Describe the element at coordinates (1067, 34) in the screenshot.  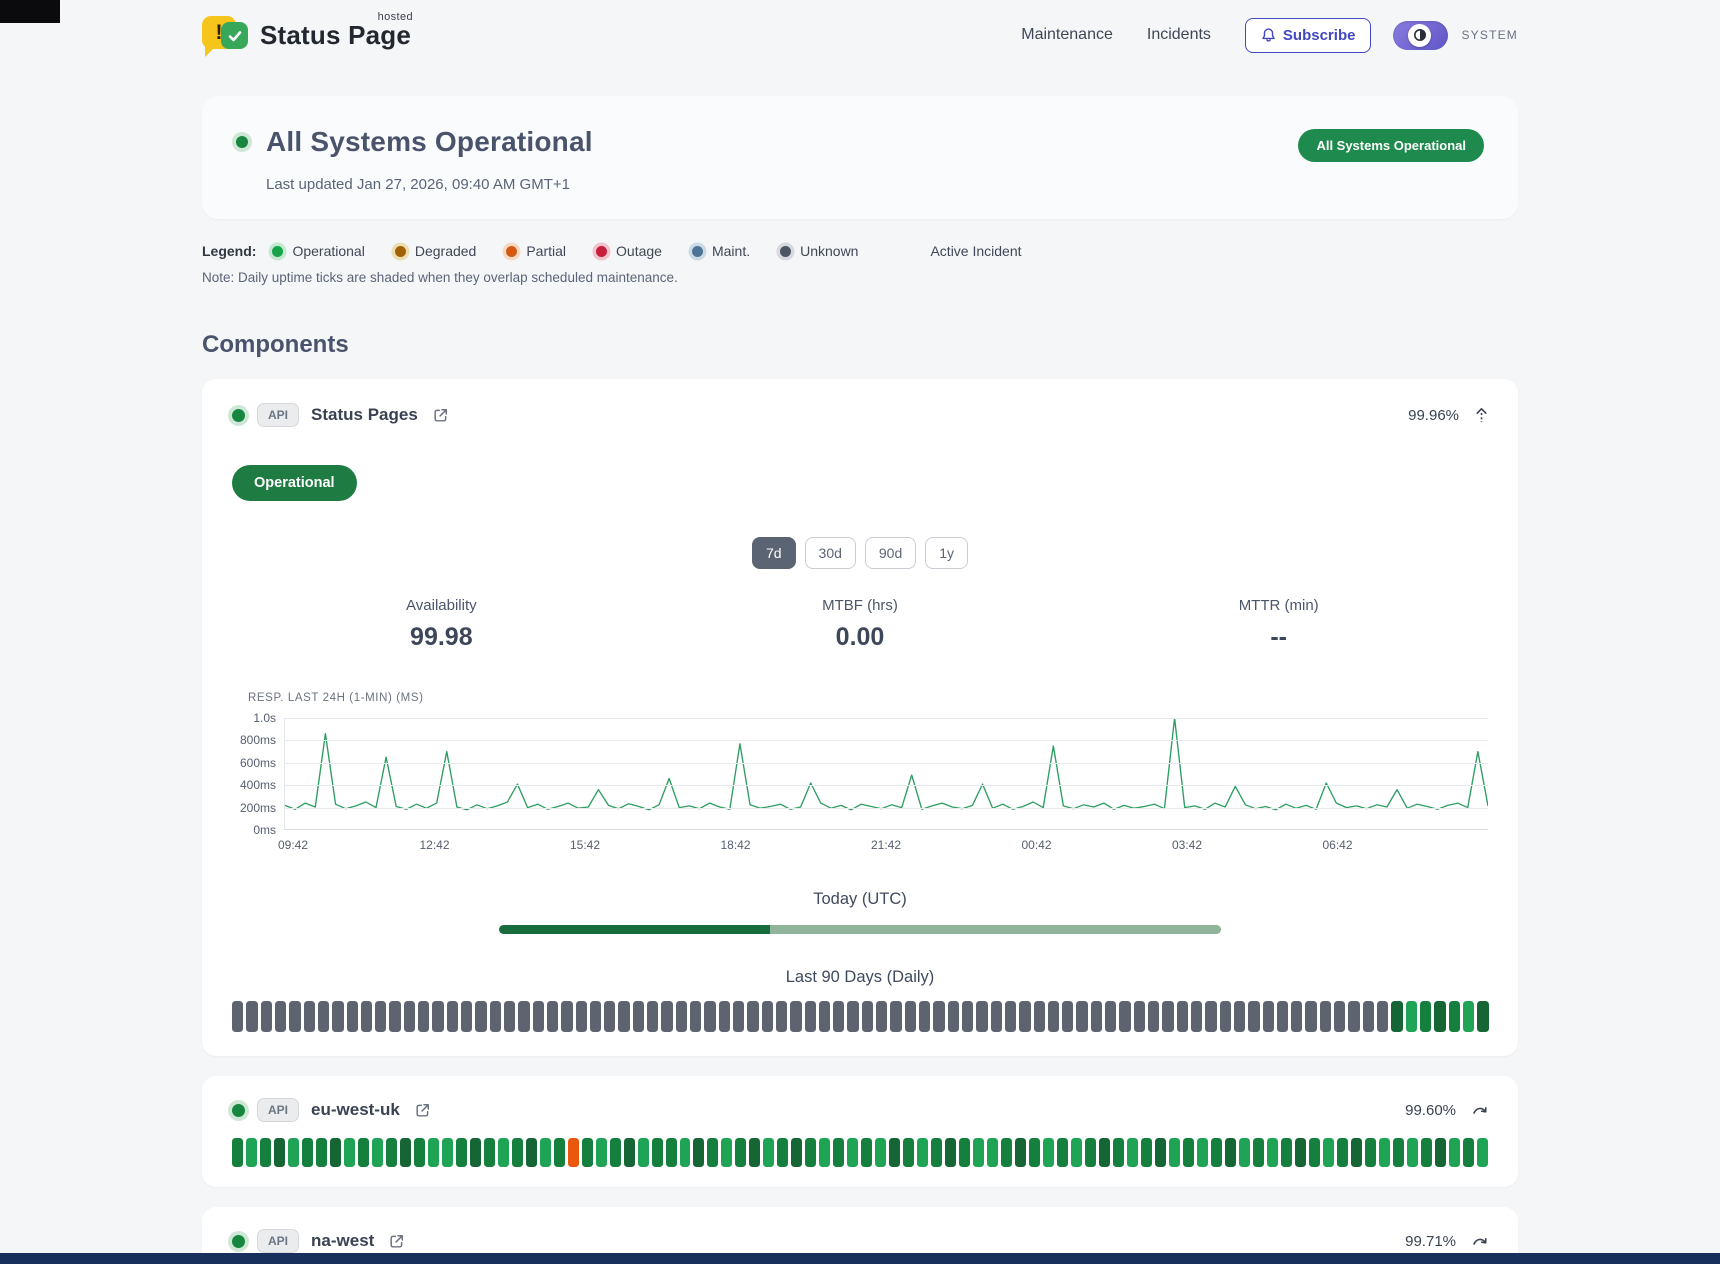
I see `nav-maintenance: Maintenance` at that location.